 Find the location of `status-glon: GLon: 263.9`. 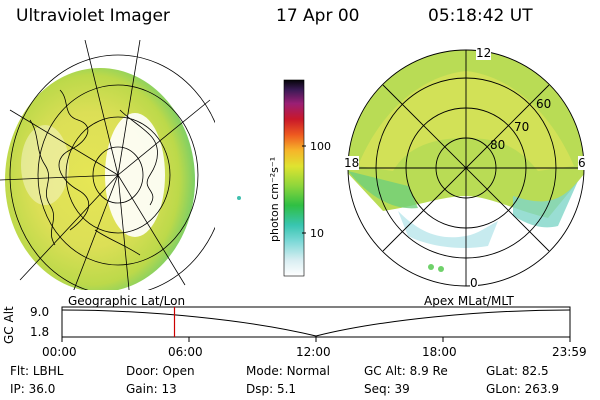

status-glon: GLon: 263.9 is located at coordinates (522, 389).